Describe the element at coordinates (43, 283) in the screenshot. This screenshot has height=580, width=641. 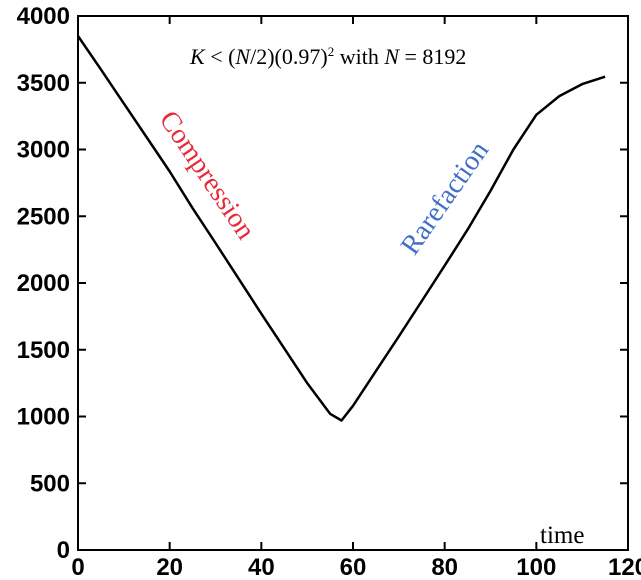
I see `y-tick-label: 2000` at that location.